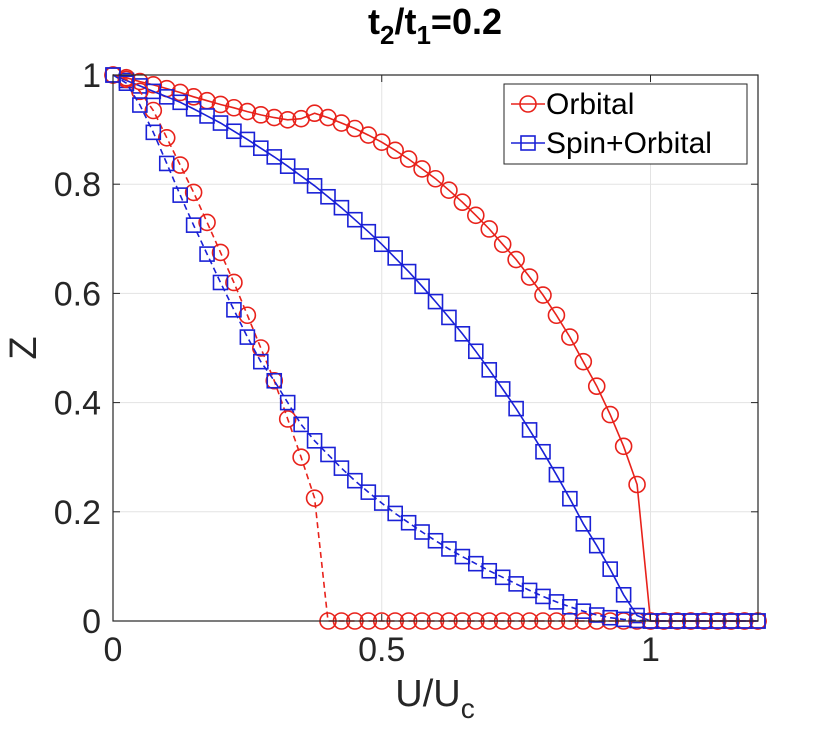  I want to click on y-tick-label: 1, so click(91, 76).